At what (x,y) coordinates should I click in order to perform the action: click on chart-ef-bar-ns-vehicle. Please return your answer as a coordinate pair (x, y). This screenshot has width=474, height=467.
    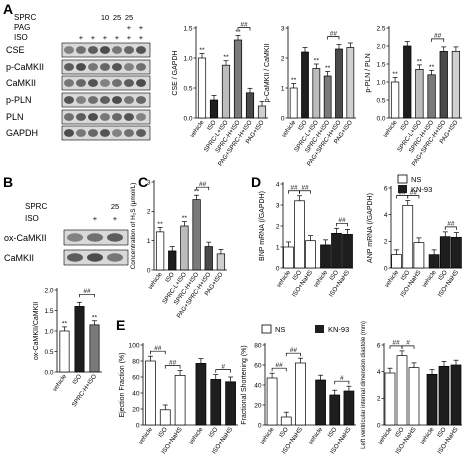
    Looking at the image, I should click on (150, 393).